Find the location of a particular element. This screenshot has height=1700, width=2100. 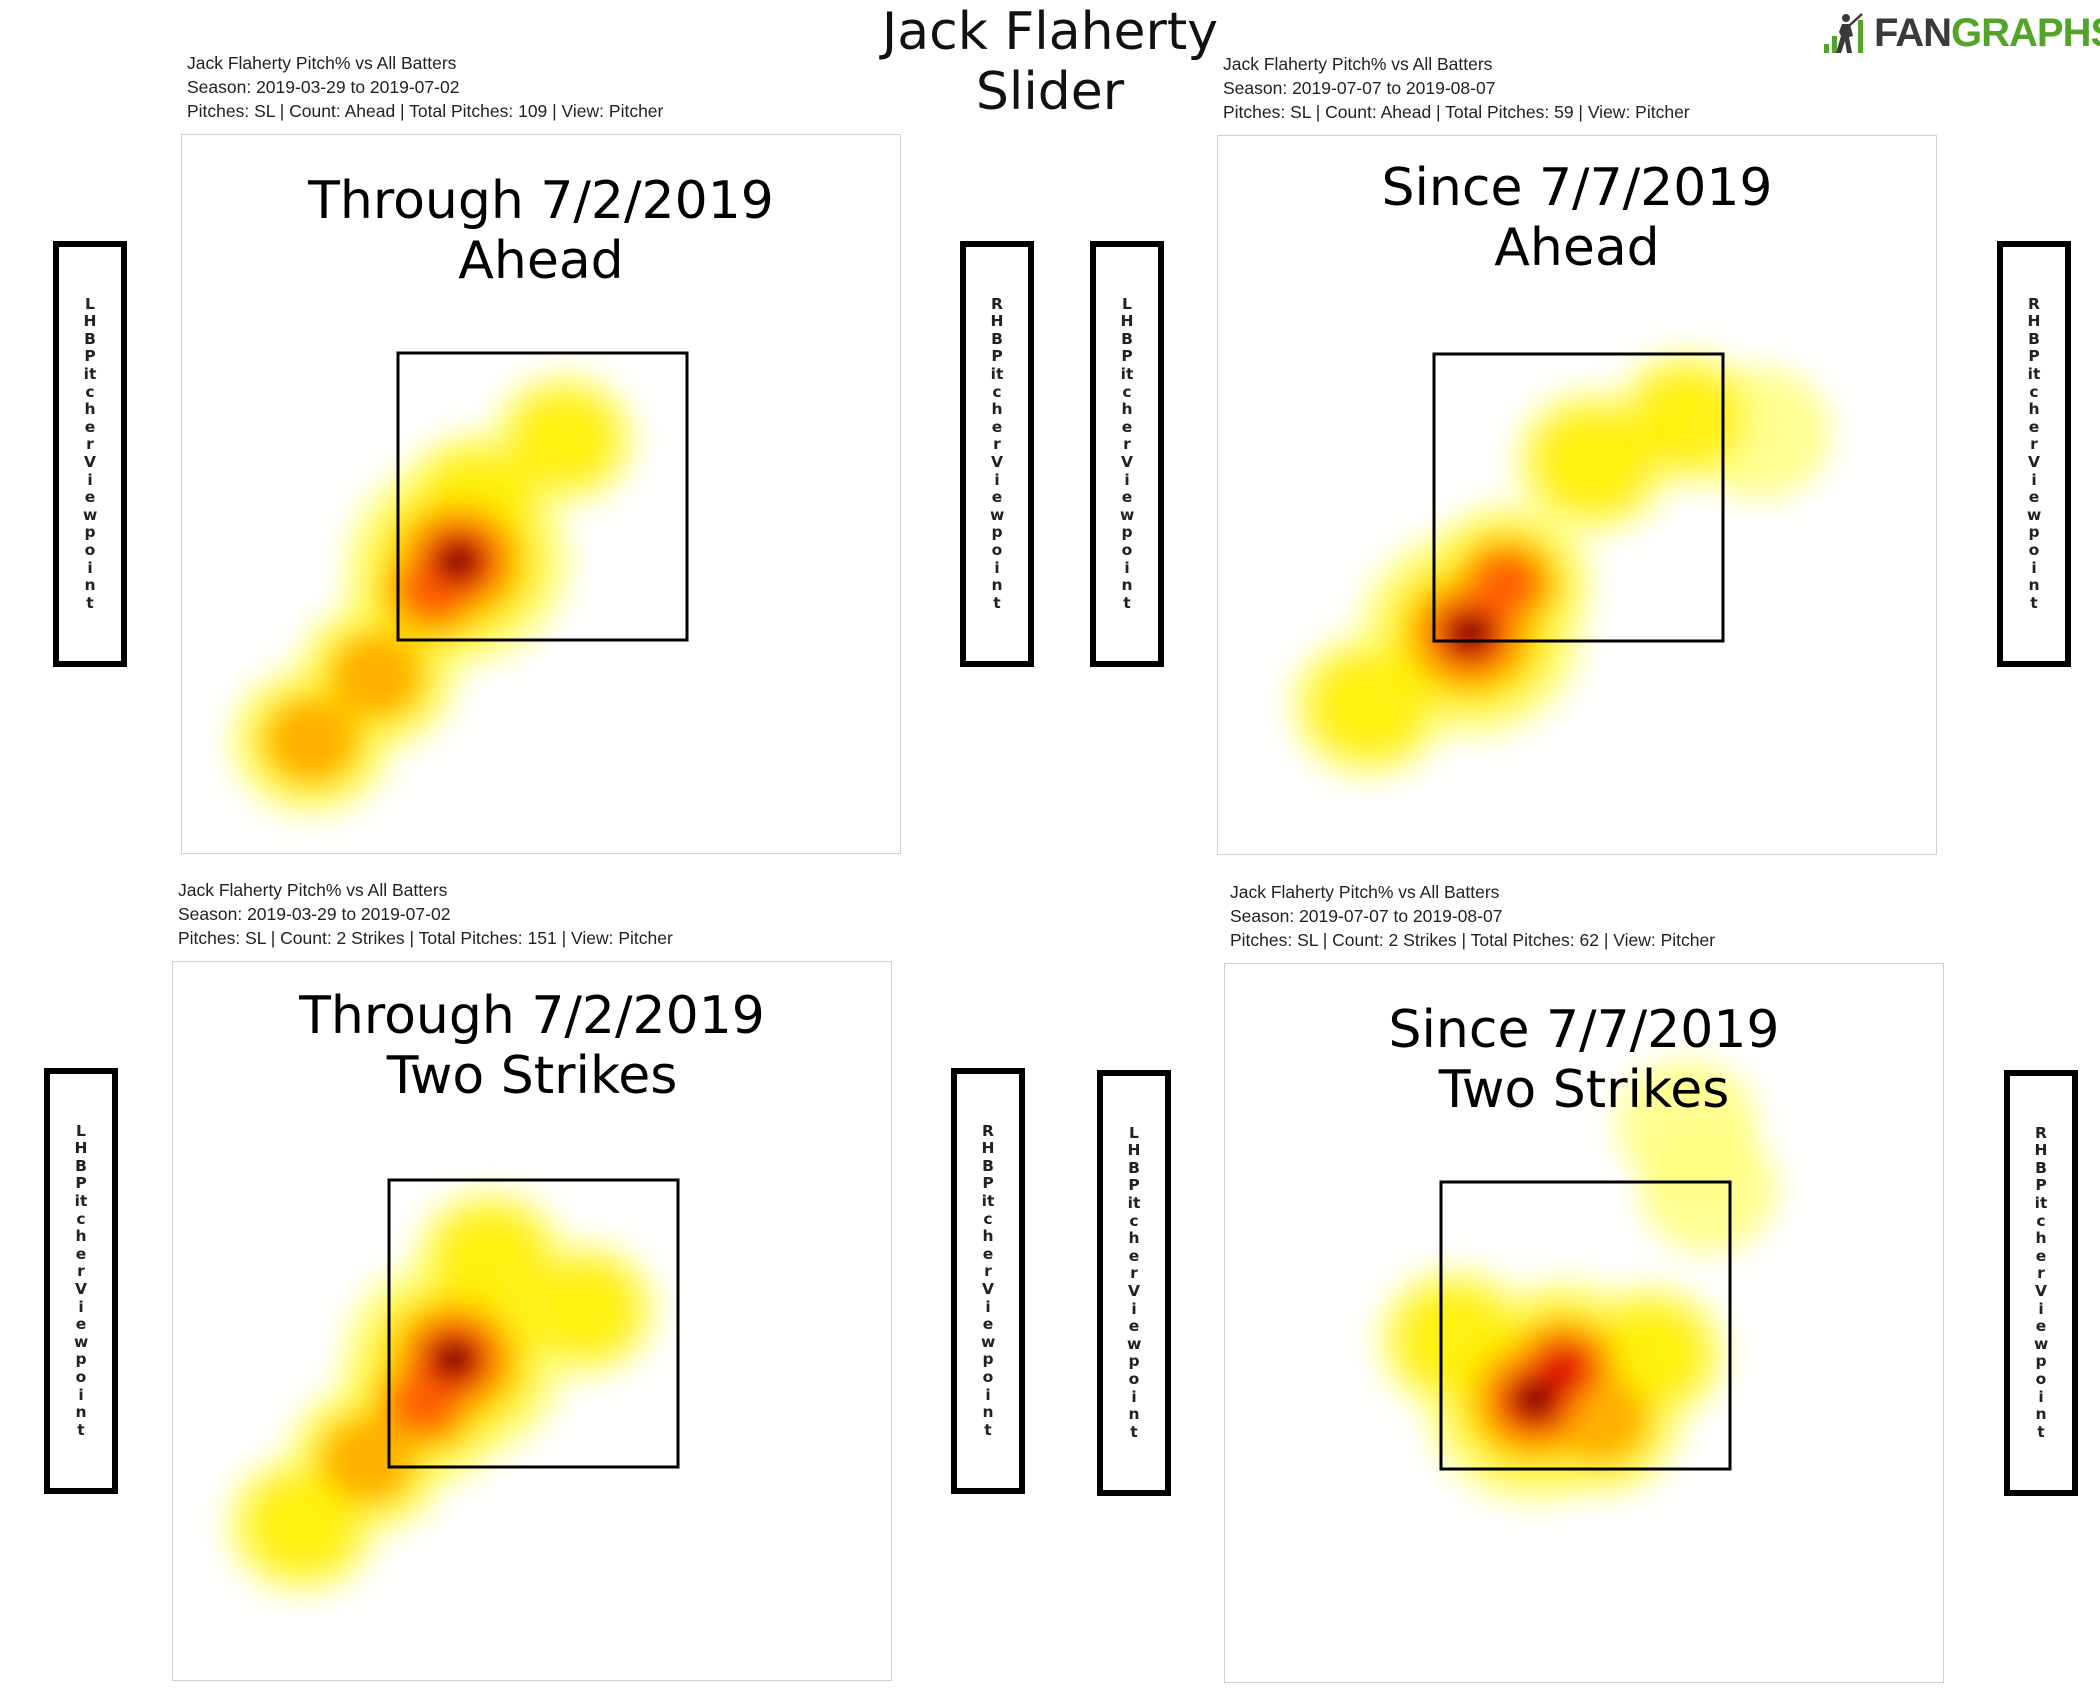

panel-2-heatmap: Since 7/7/2019 Ahead is located at coordinates (1577, 495).